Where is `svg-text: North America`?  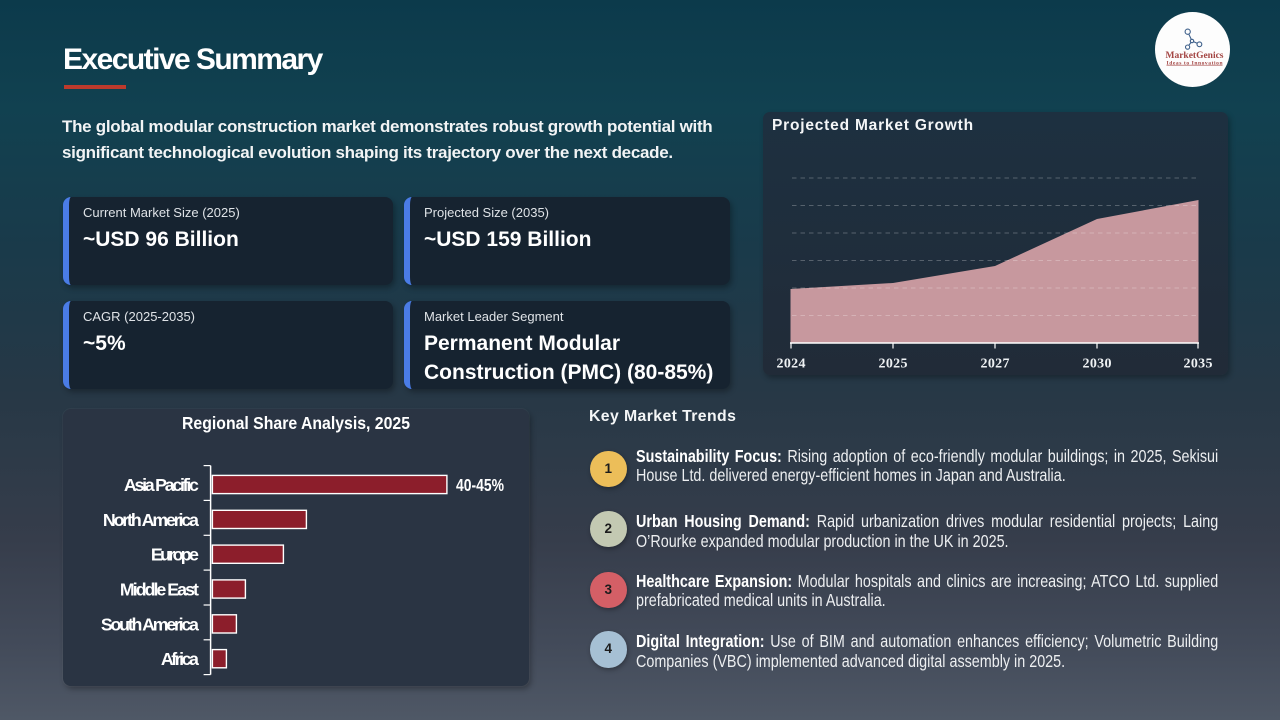
svg-text: North America is located at coordinates (151, 520).